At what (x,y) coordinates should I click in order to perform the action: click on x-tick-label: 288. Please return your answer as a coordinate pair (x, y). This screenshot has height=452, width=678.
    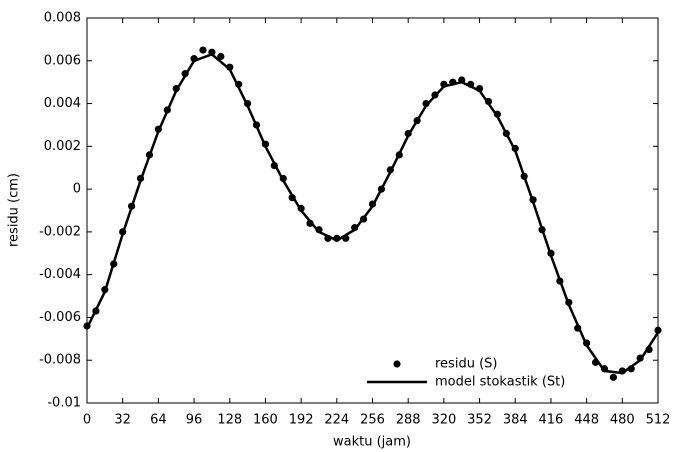
    Looking at the image, I should click on (408, 420).